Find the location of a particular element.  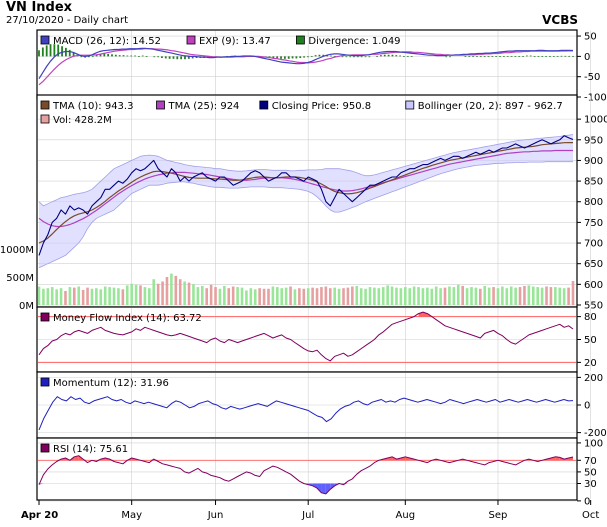

chart-title: VN Index is located at coordinates (39, 7).